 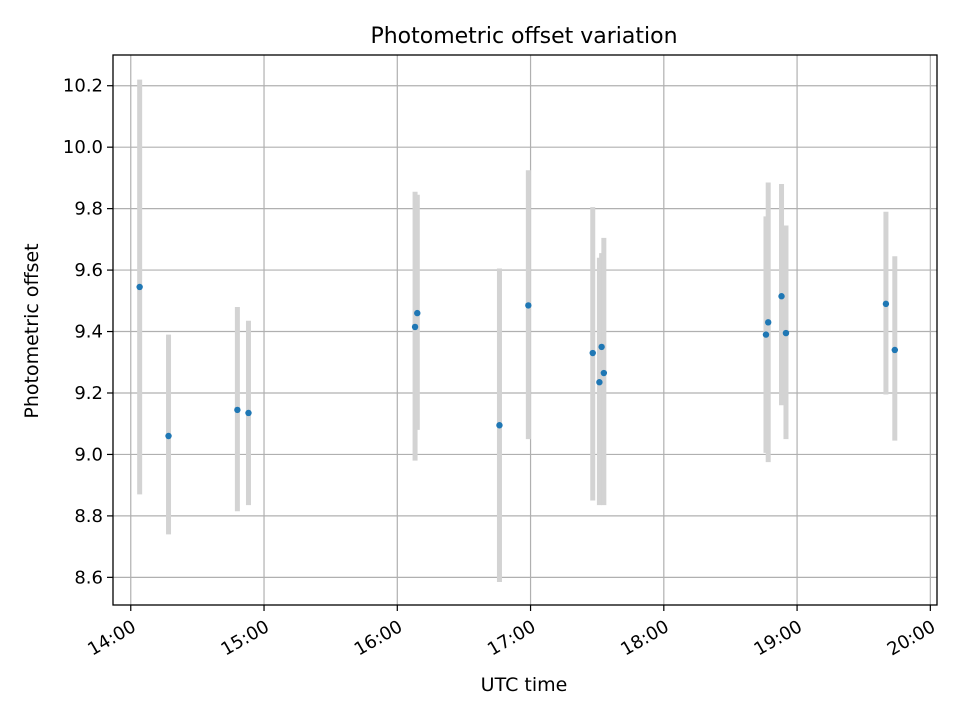 What do you see at coordinates (88, 454) in the screenshot?
I see `y-tick-label: 9.0` at bounding box center [88, 454].